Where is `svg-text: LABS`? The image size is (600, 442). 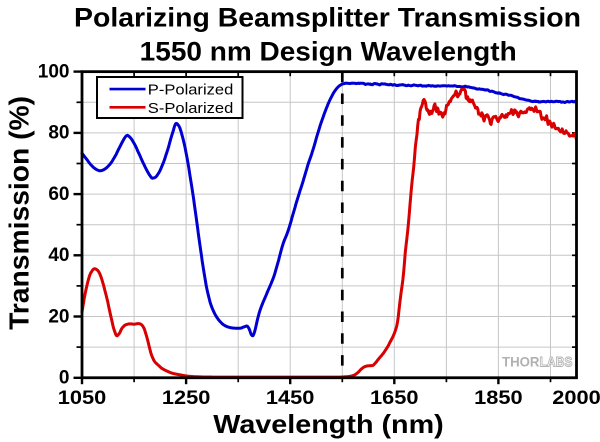
svg-text: LABS is located at coordinates (556, 362).